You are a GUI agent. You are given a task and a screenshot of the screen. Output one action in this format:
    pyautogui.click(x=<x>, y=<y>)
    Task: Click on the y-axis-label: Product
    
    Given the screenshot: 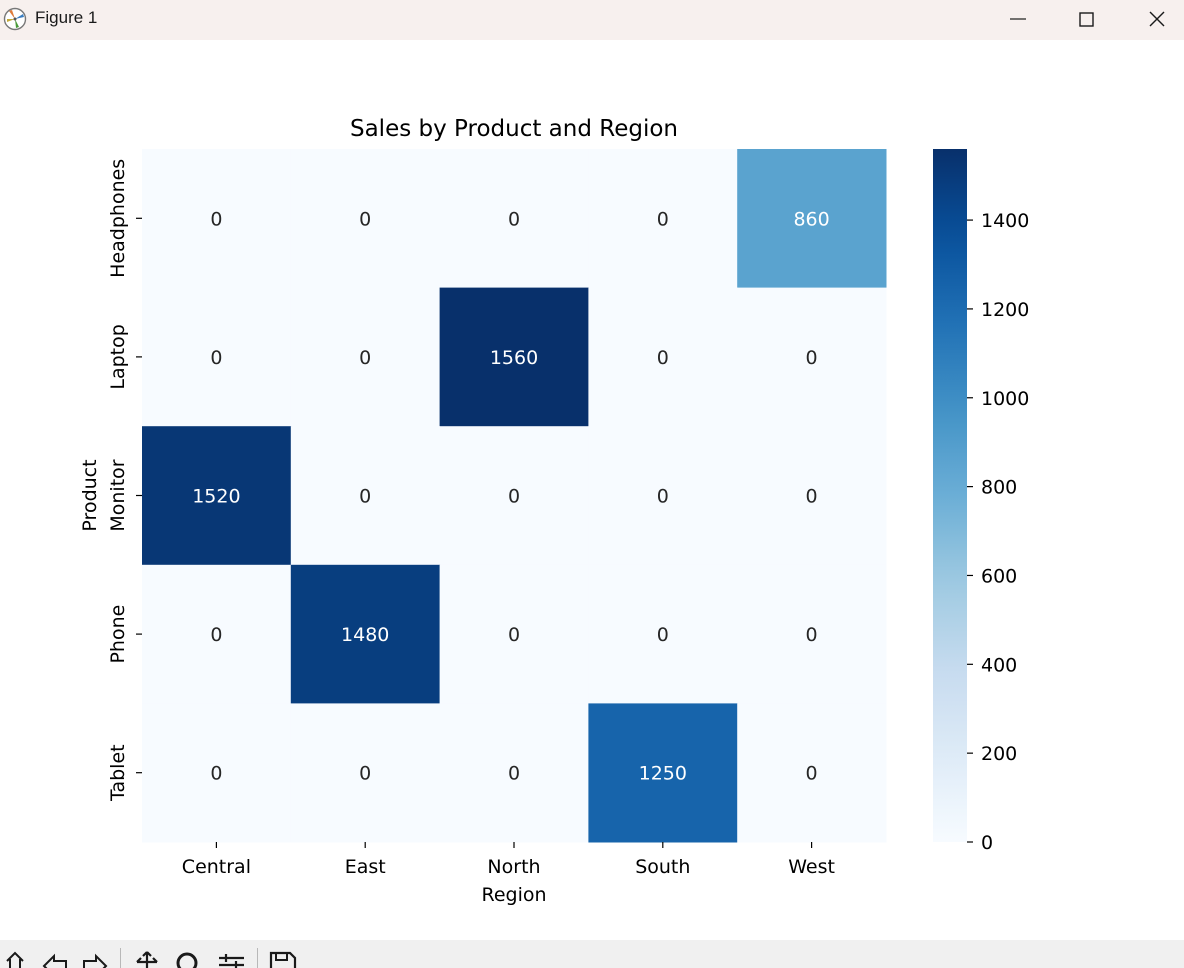 What is the action you would take?
    pyautogui.click(x=90, y=495)
    